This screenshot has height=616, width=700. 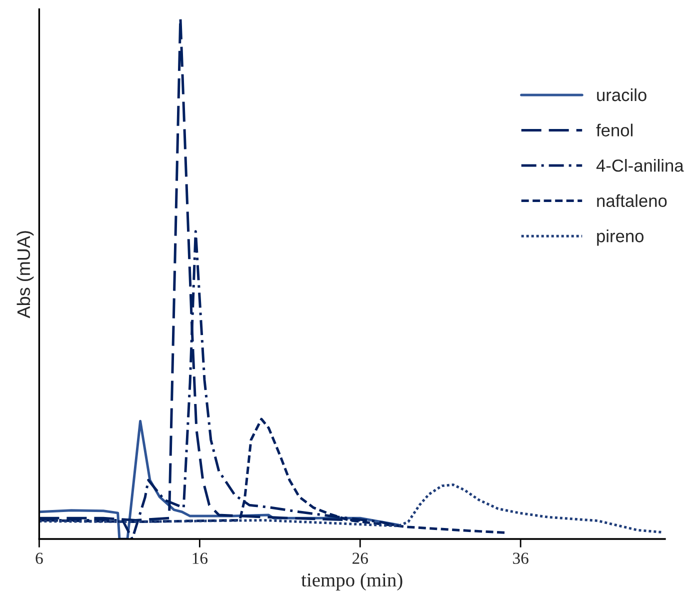 I want to click on legend-label: naftaleno, so click(x=632, y=201).